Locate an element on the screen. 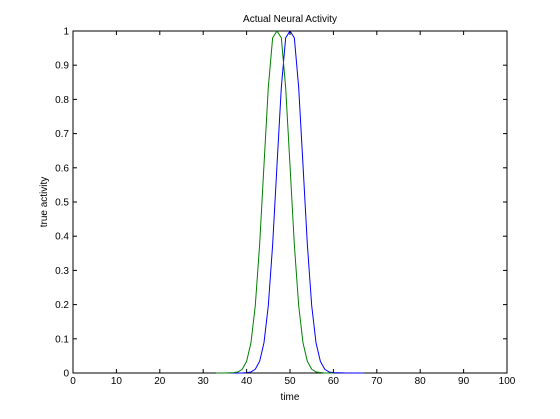 This screenshot has height=419, width=560. x-tick-label: 0 is located at coordinates (73, 381).